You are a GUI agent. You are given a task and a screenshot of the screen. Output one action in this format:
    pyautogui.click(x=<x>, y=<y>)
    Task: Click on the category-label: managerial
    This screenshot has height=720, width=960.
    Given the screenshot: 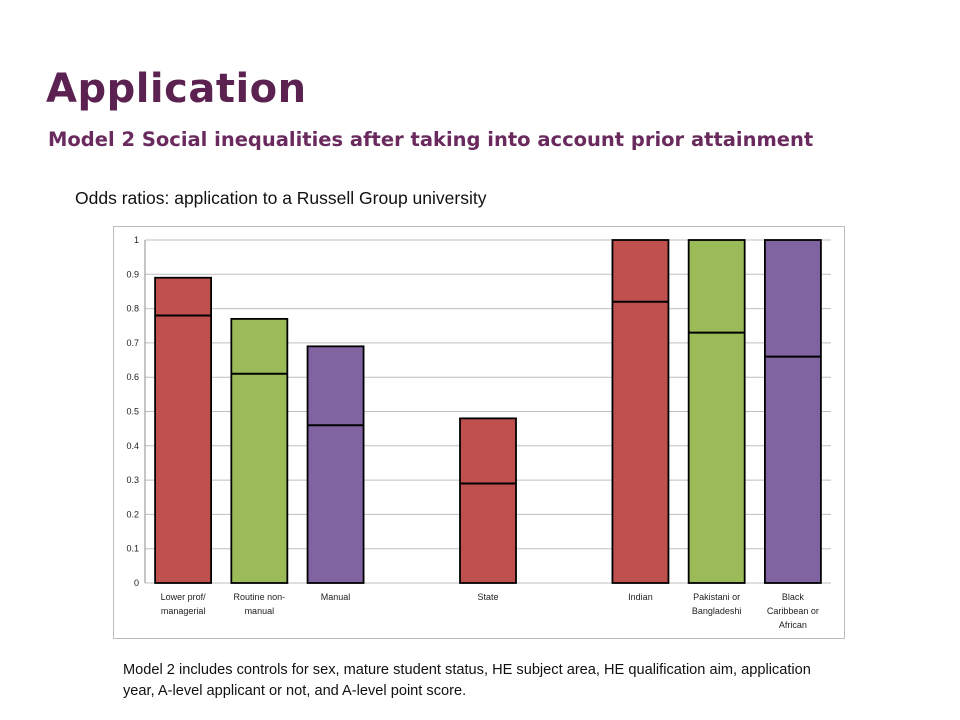 What is the action you would take?
    pyautogui.click(x=183, y=611)
    